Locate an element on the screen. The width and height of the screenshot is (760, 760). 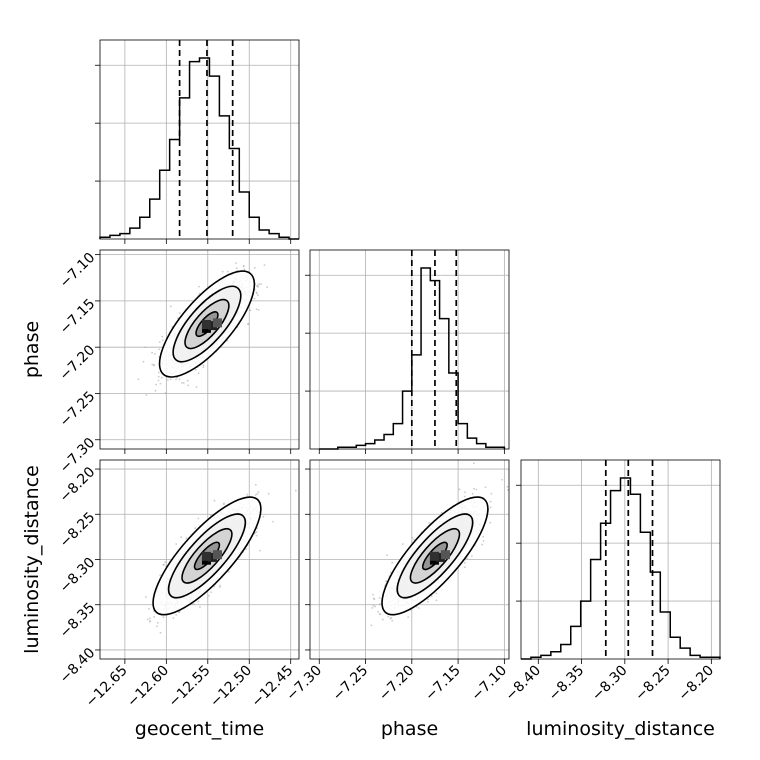
hist-luminosity_distance-frame is located at coordinates (620, 559).